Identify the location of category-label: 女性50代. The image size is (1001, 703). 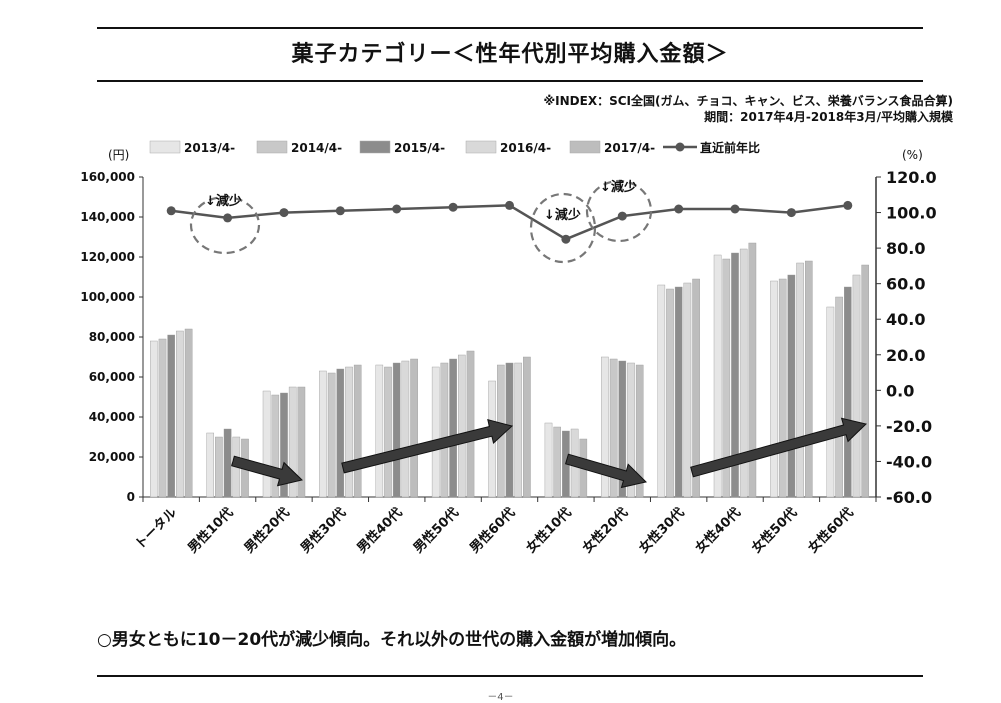
(775, 531).